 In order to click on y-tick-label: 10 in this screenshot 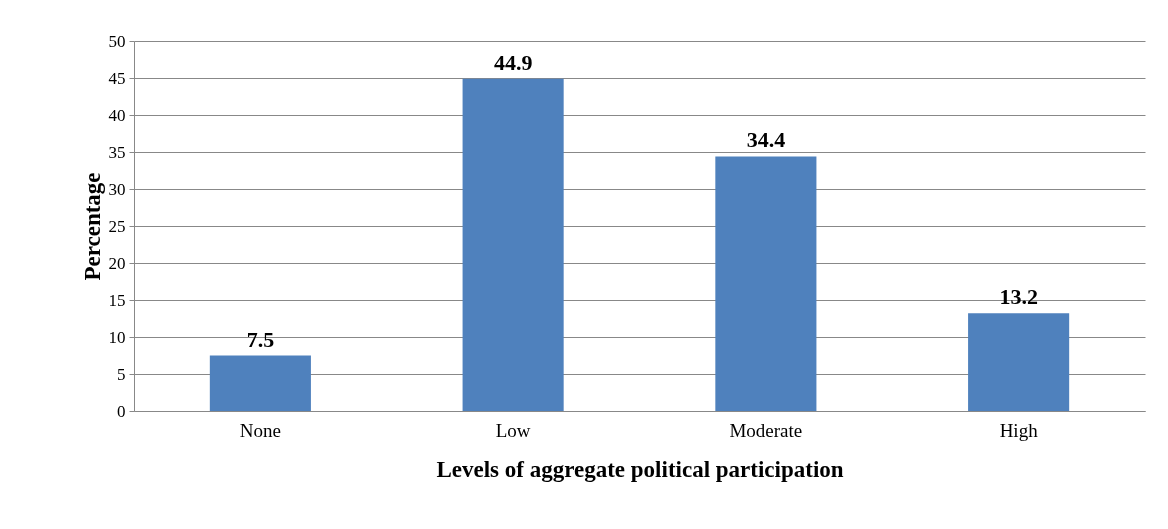, I will do `click(117, 337)`.